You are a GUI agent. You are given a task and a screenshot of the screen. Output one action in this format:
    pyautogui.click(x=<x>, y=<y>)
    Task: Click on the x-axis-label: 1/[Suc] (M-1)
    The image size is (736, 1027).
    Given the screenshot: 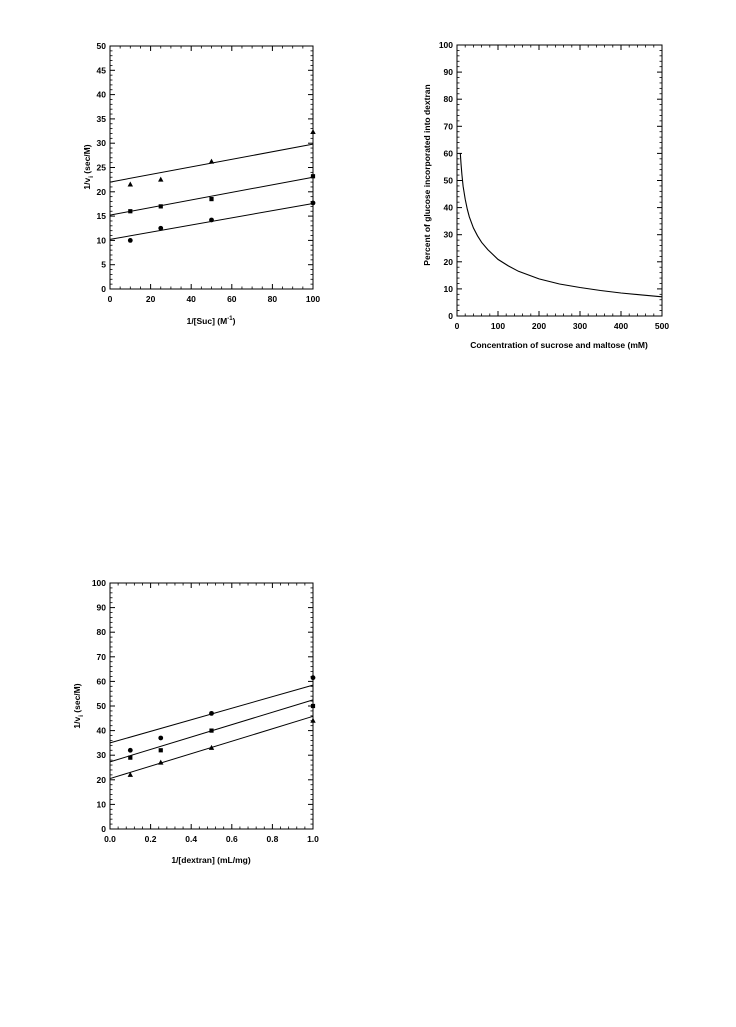 What is the action you would take?
    pyautogui.click(x=211, y=321)
    